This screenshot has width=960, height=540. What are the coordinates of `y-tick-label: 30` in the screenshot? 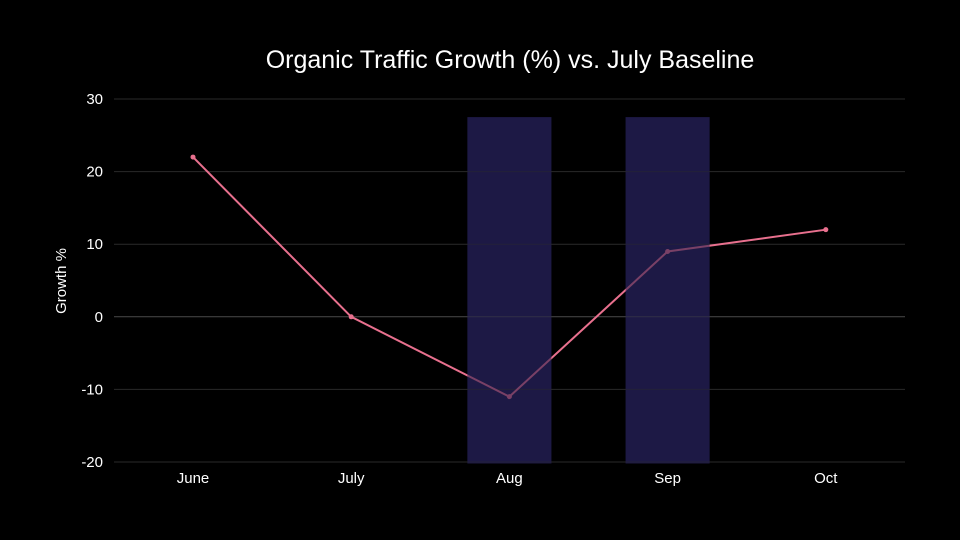 It's located at (94, 99).